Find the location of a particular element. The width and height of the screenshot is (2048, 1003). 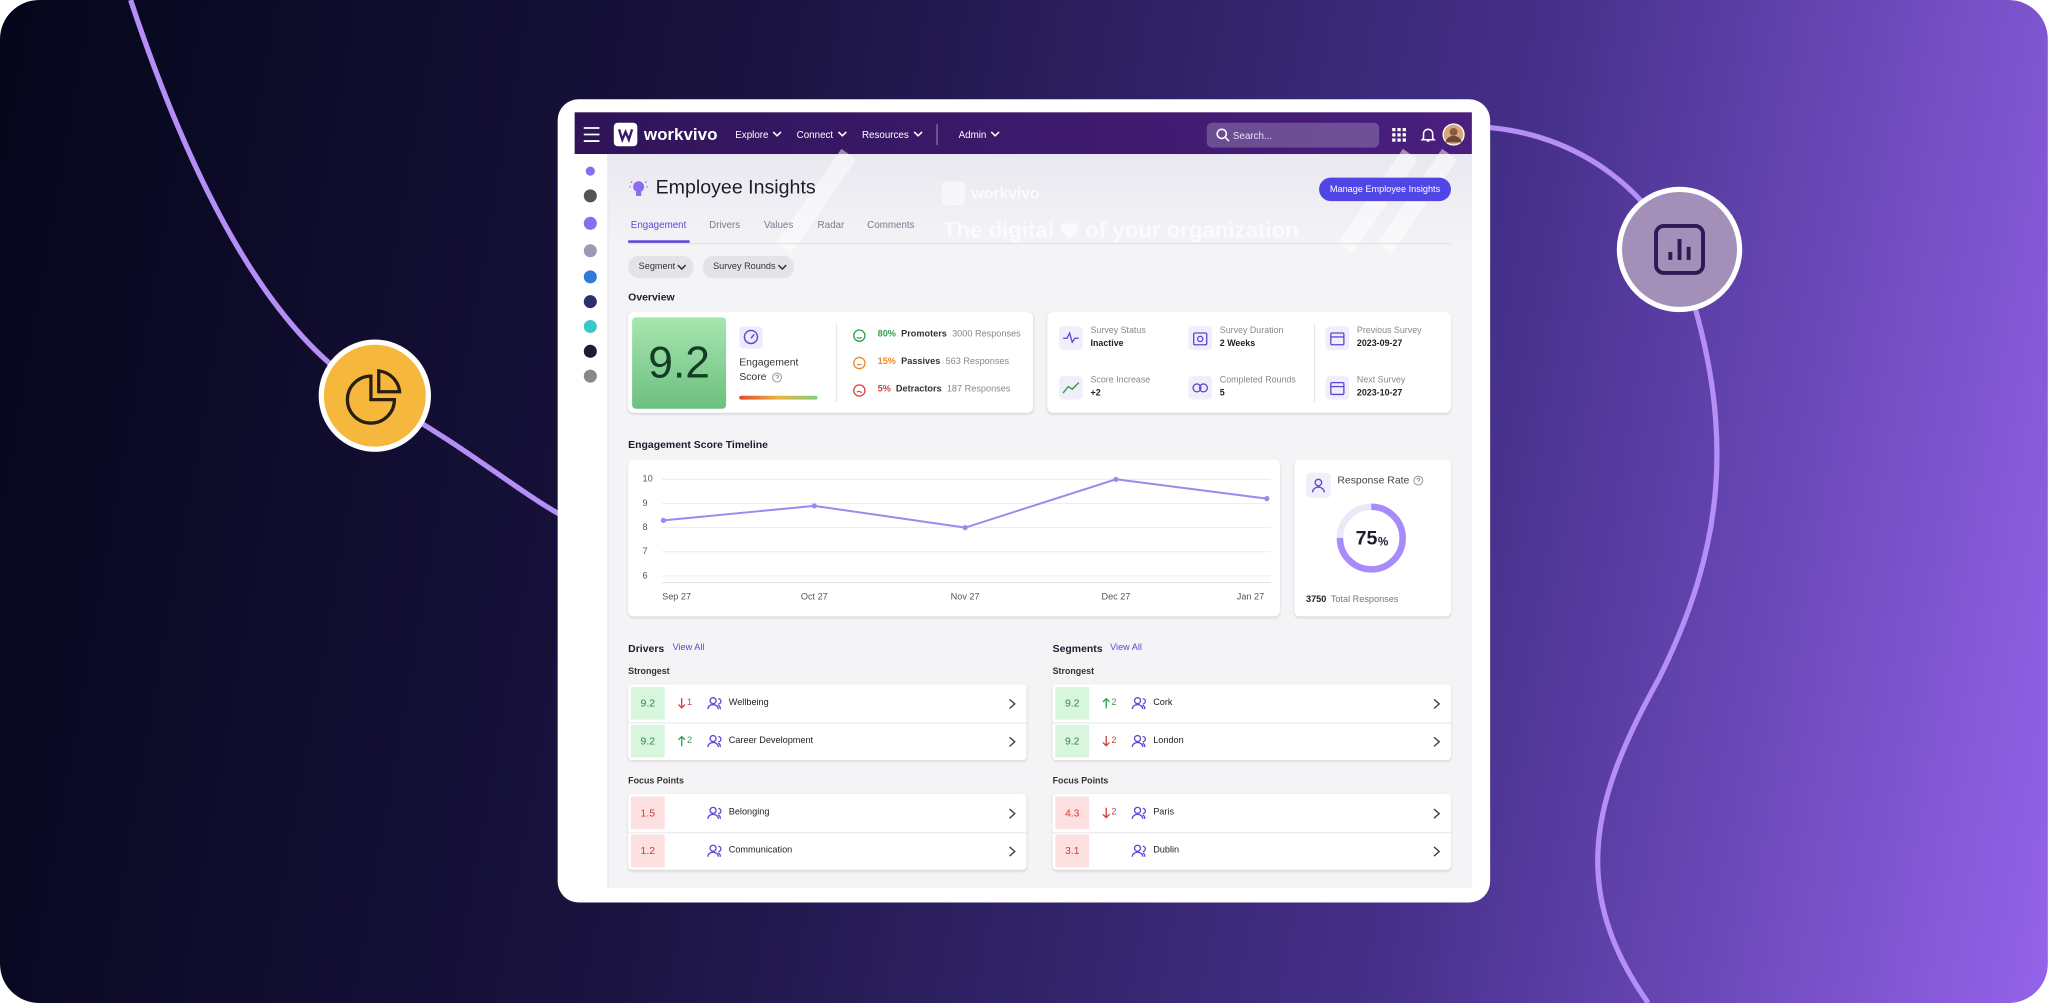

line-chart: 6 7 8 9 10 Sep 27 Oct 27 Nov 27 Dec 27 Jan 27 is located at coordinates (957, 537).